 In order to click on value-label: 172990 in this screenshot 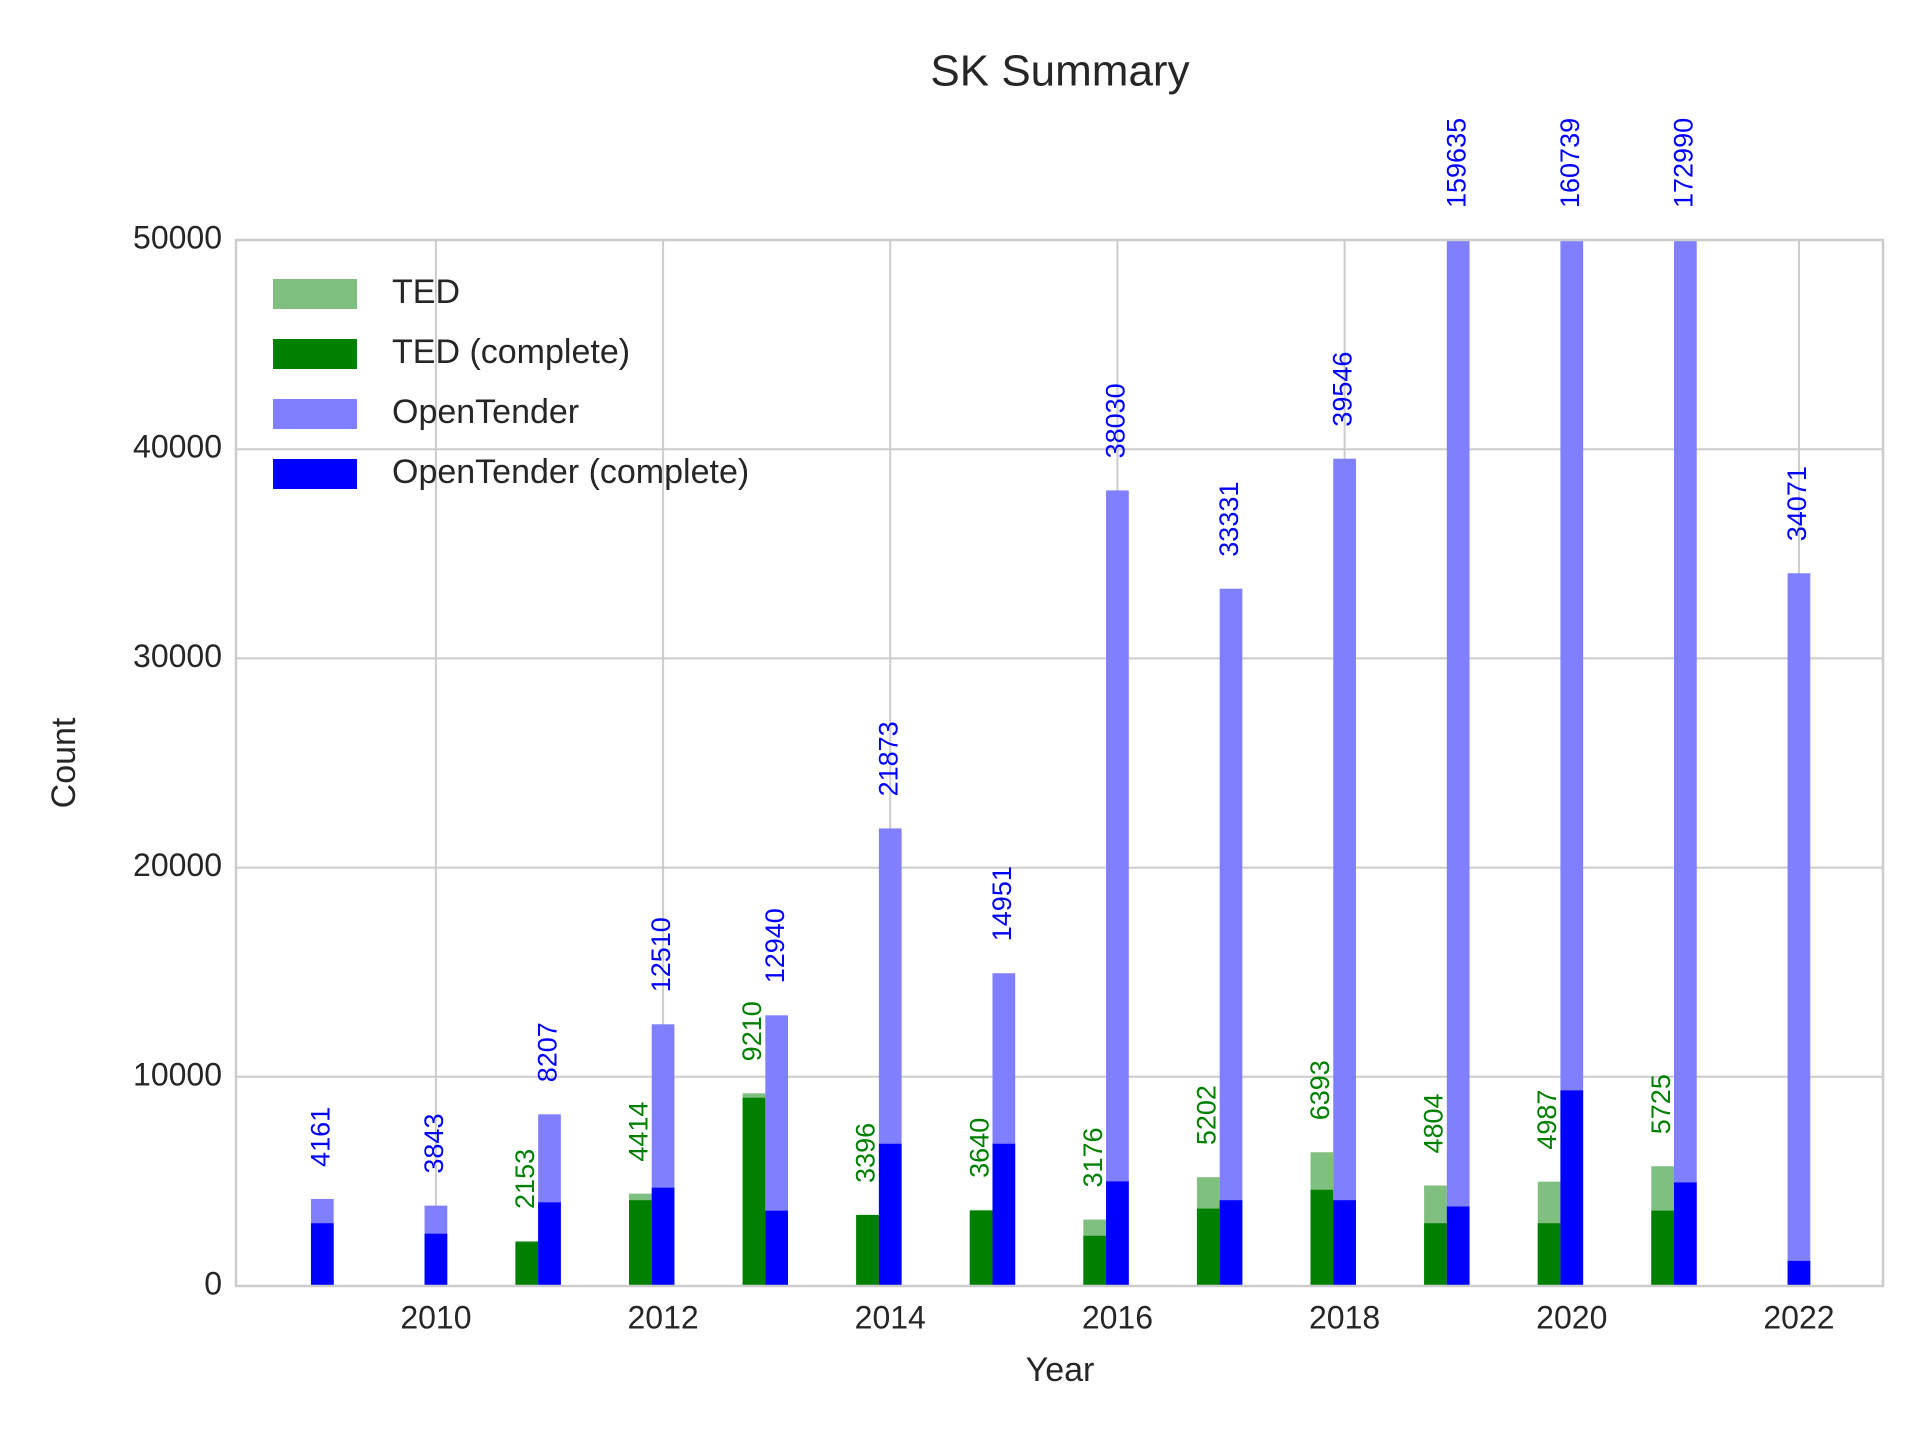, I will do `click(1683, 163)`.